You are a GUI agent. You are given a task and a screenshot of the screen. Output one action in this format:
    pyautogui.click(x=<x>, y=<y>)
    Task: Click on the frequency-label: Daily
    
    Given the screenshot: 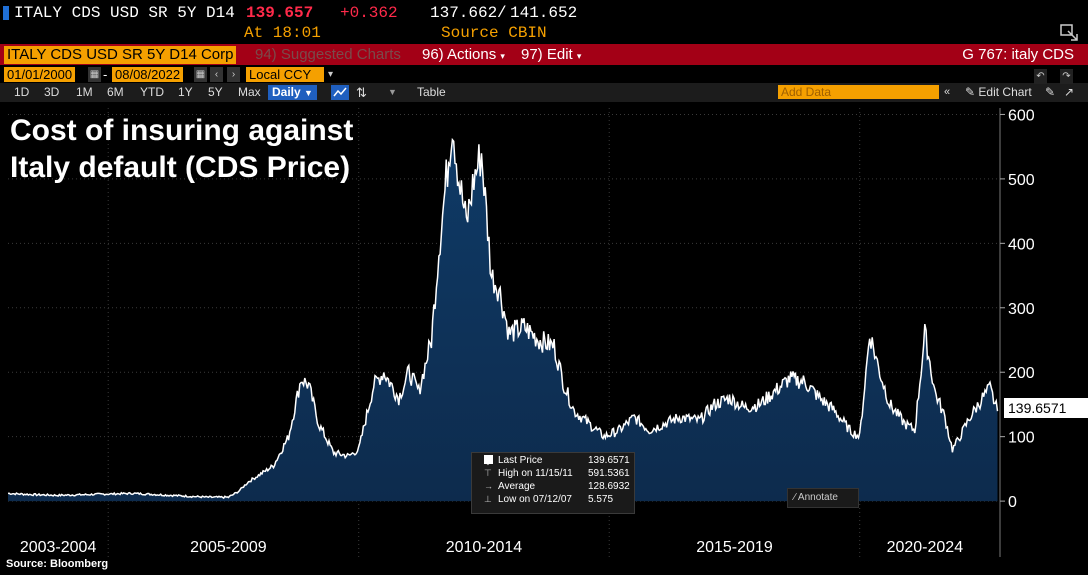 What is the action you would take?
    pyautogui.click(x=286, y=92)
    